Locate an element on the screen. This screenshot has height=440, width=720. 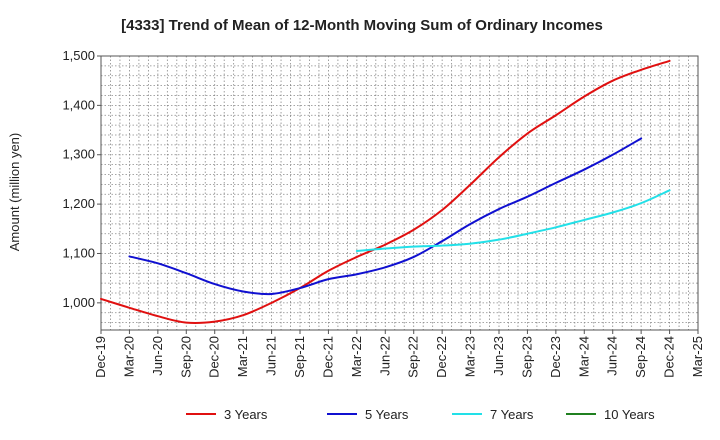
legend-label: 7 Years is located at coordinates (512, 414).